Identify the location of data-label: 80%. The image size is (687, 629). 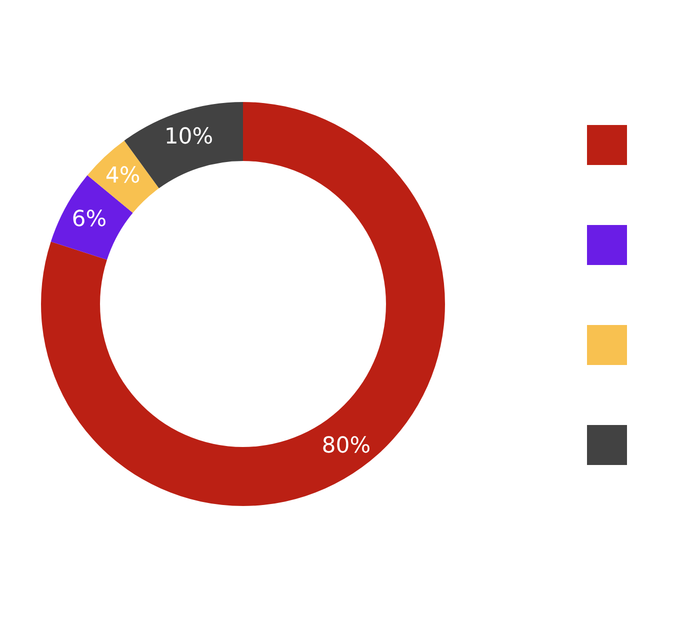
(346, 445).